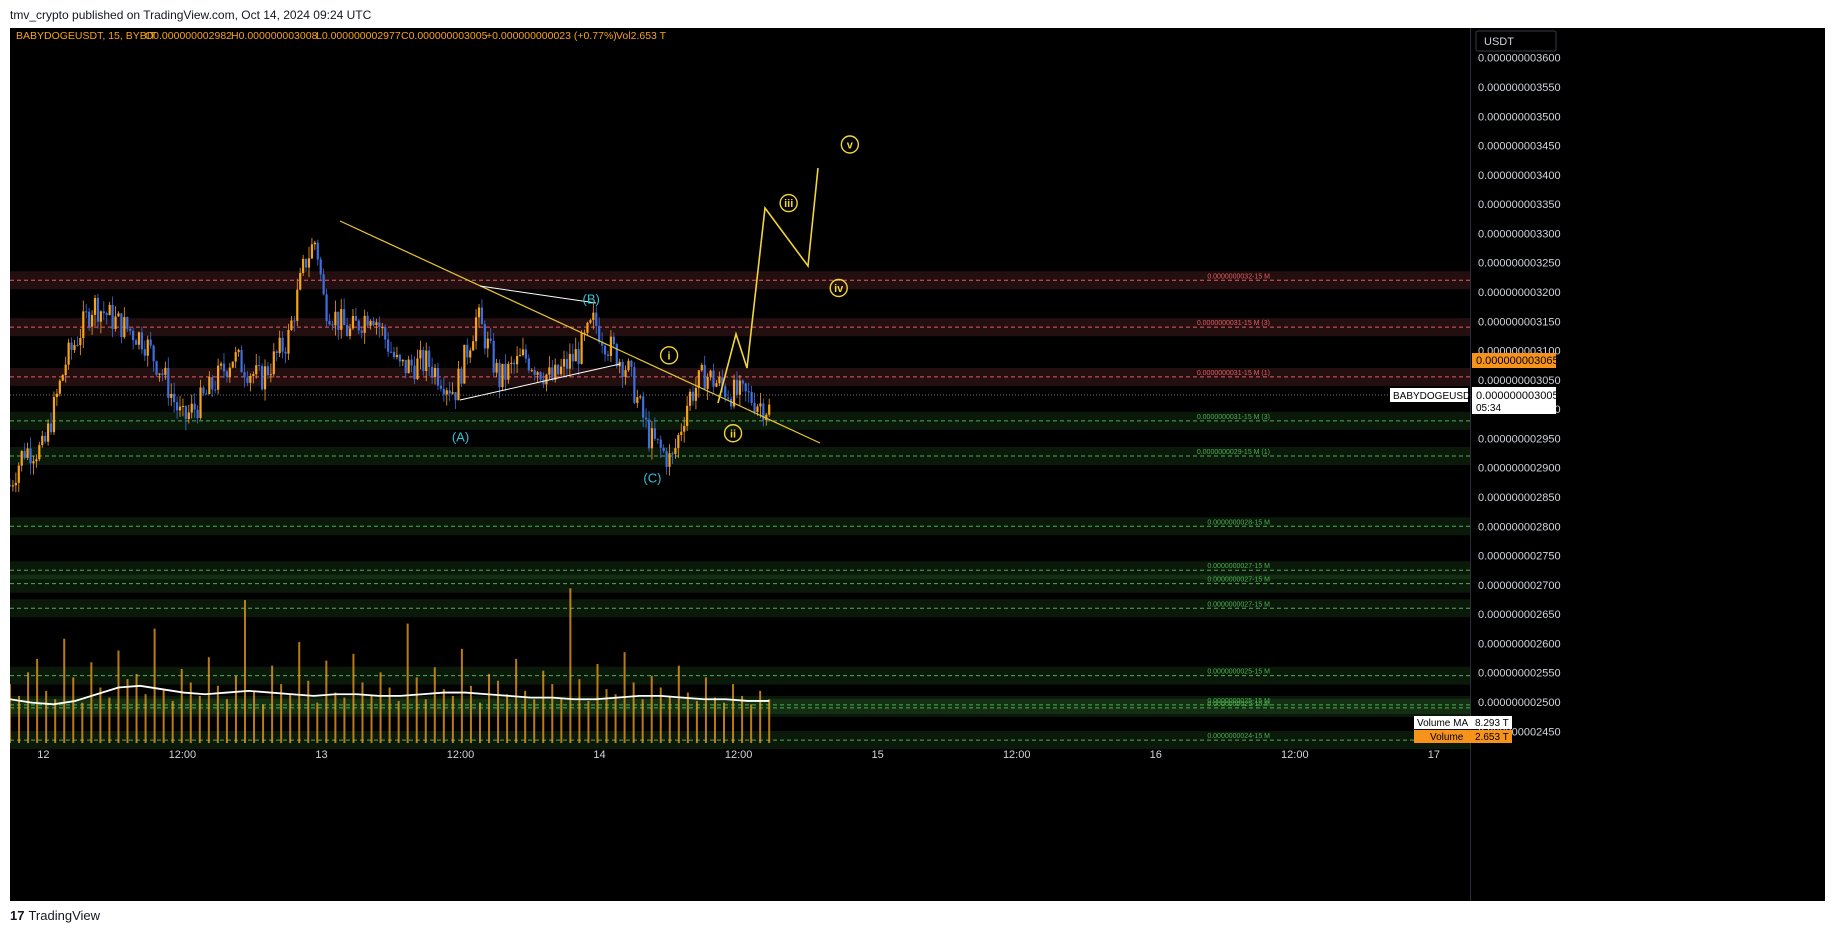 This screenshot has width=1835, height=931. Describe the element at coordinates (1519, 527) in the screenshot. I see `price-tick-label: 0.000000002800` at that location.